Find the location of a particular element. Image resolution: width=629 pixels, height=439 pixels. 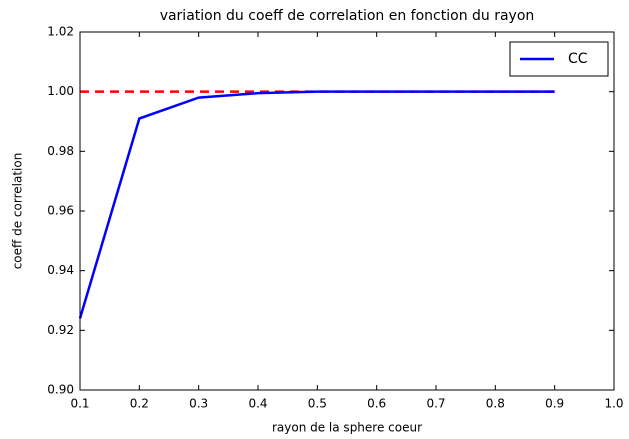

y-tick-label: 0.98 is located at coordinates (60, 151).